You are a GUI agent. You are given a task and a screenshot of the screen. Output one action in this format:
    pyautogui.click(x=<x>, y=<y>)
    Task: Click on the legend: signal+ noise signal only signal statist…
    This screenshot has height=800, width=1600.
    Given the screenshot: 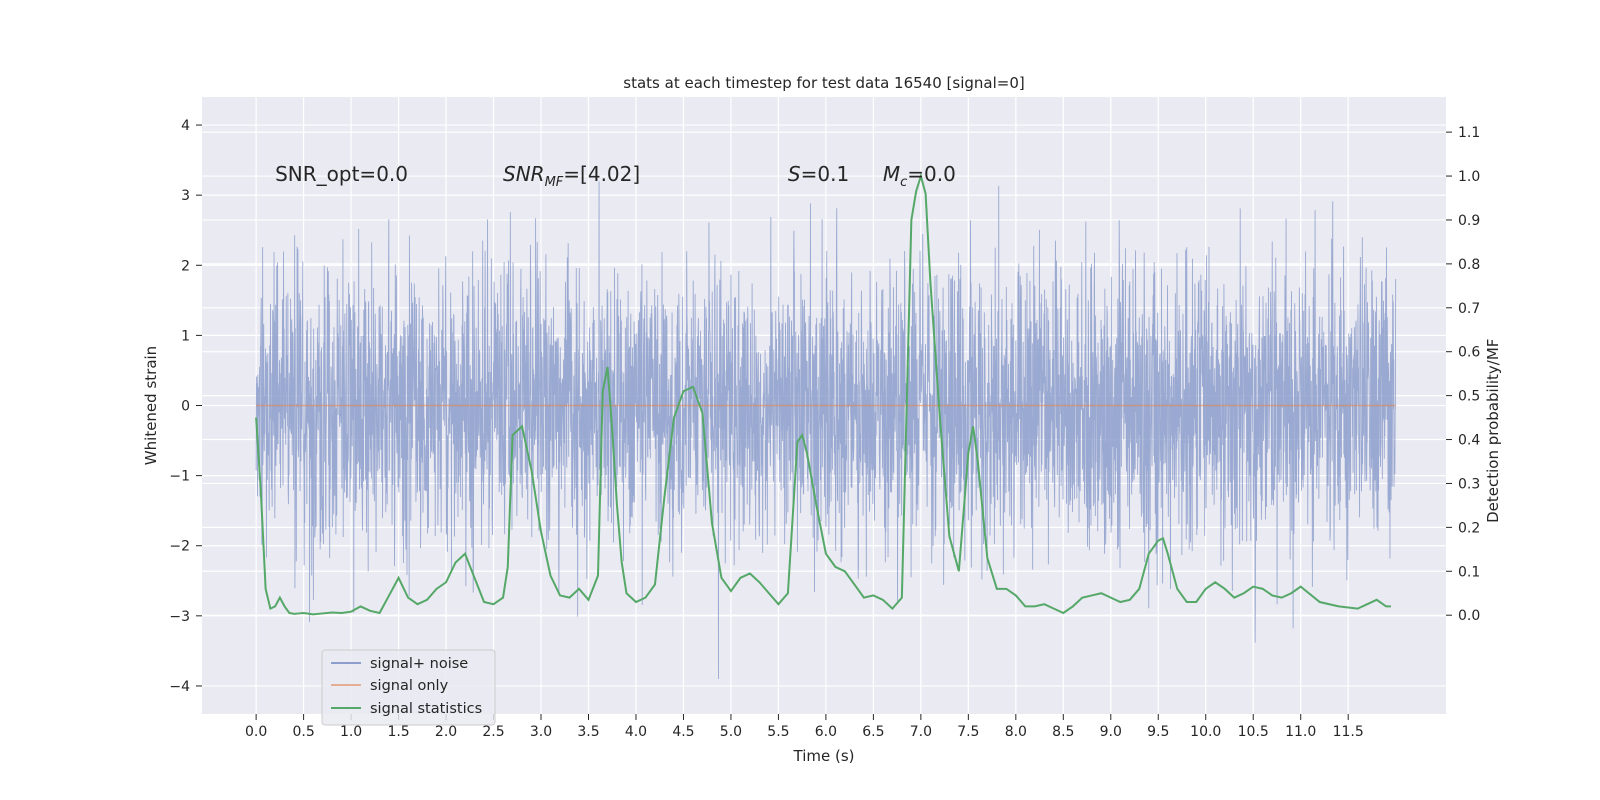 What is the action you would take?
    pyautogui.click(x=408, y=687)
    